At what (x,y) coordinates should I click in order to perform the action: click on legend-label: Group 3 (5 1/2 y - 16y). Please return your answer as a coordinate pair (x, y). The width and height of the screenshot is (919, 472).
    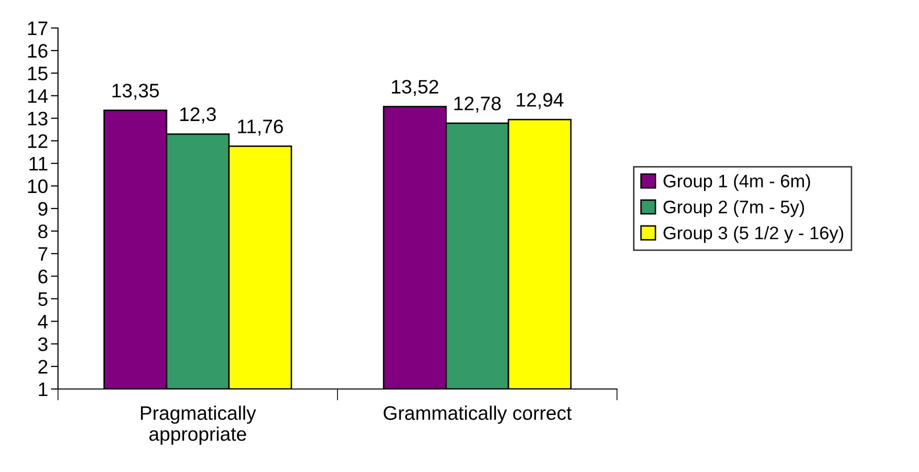
    Looking at the image, I should click on (754, 234).